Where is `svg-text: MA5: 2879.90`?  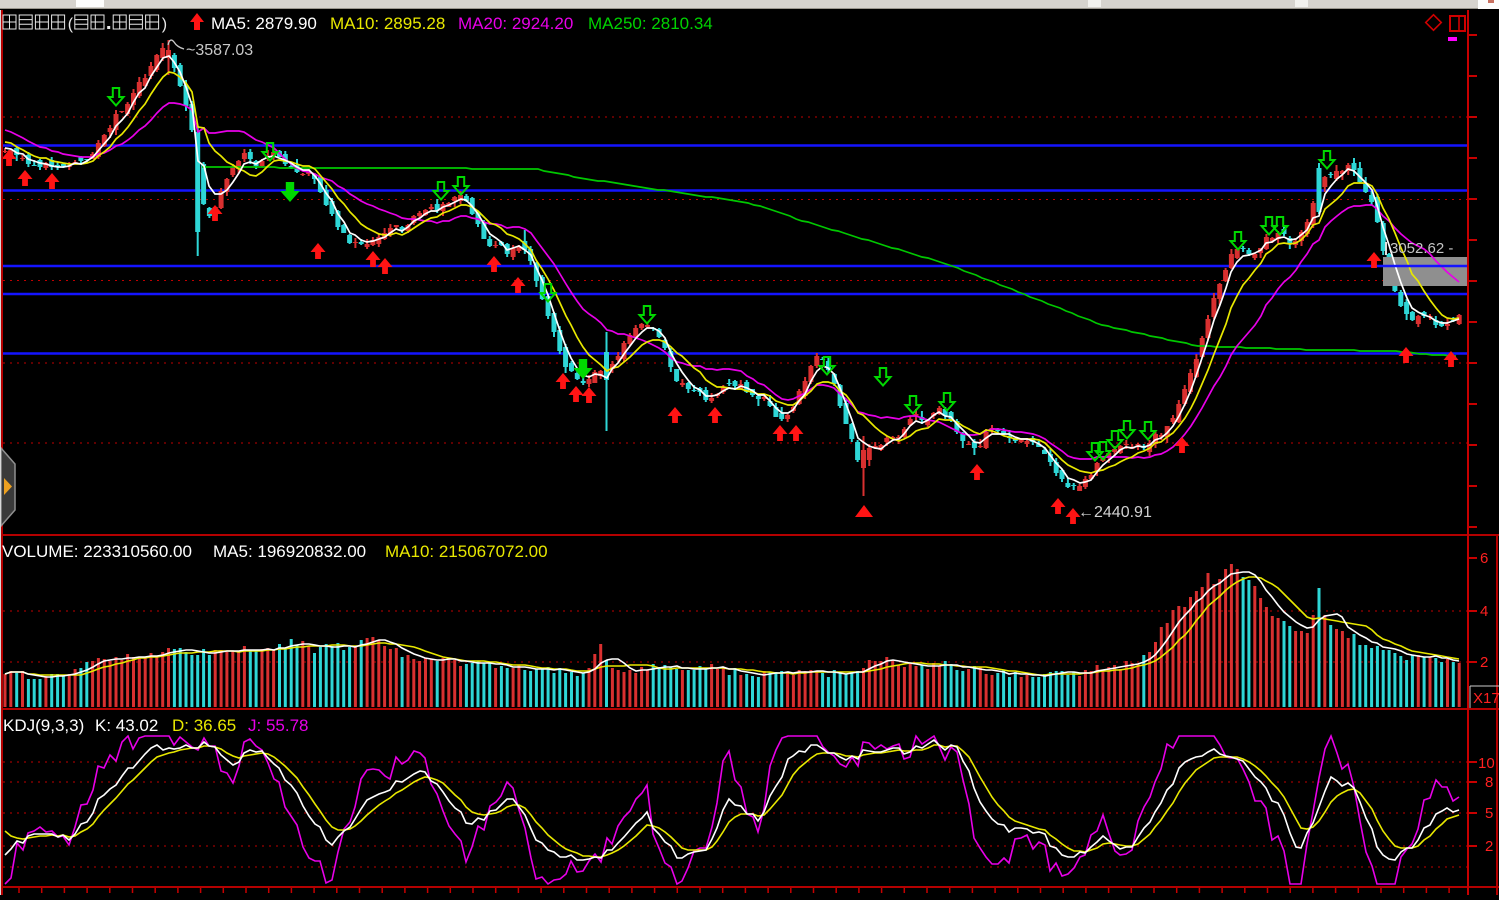
svg-text: MA5: 2879.90 is located at coordinates (264, 23).